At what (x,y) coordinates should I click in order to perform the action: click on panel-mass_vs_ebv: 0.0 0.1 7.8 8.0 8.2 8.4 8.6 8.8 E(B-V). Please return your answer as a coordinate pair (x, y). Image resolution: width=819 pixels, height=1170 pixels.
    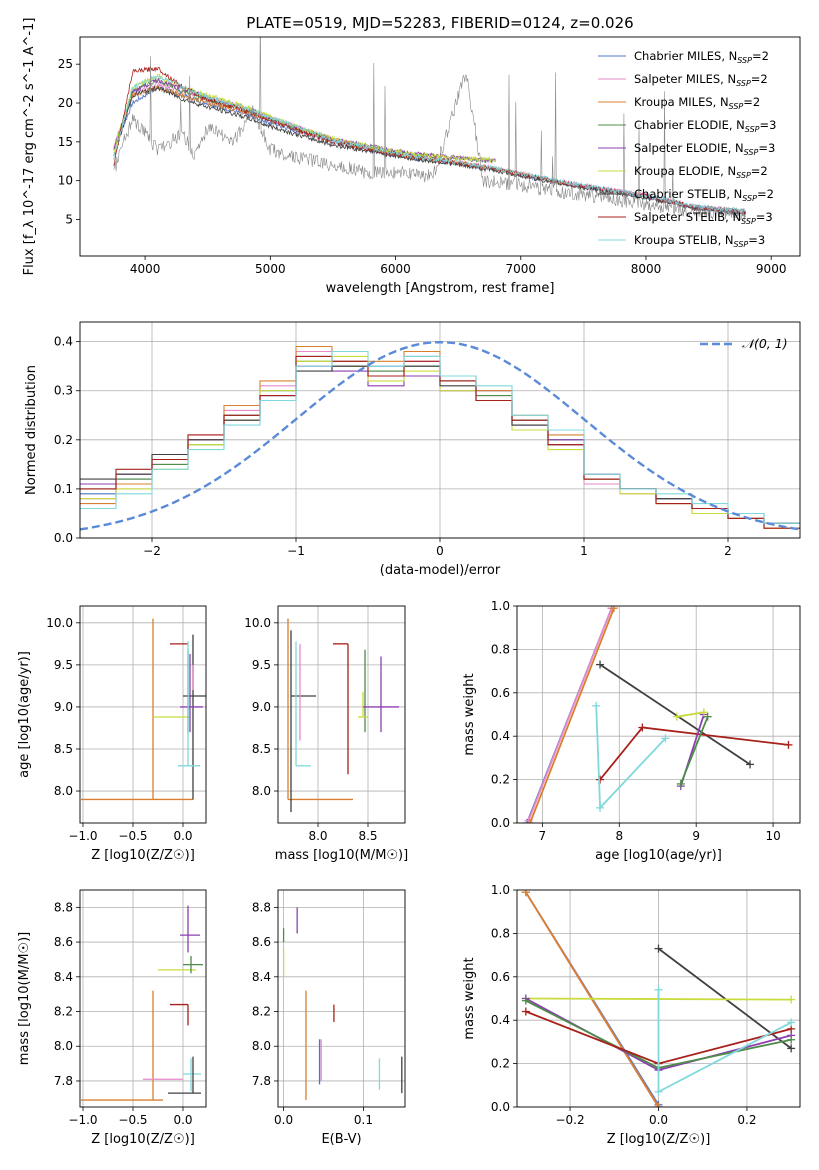
    Looking at the image, I should click on (329, 1018).